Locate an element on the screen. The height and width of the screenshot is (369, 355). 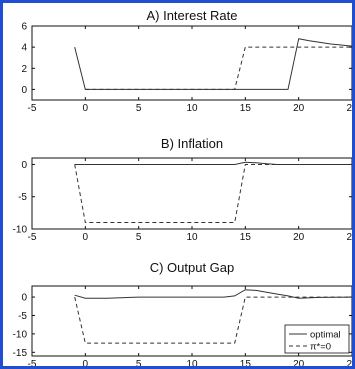
y-tick-label: 4 is located at coordinates (24, 48).